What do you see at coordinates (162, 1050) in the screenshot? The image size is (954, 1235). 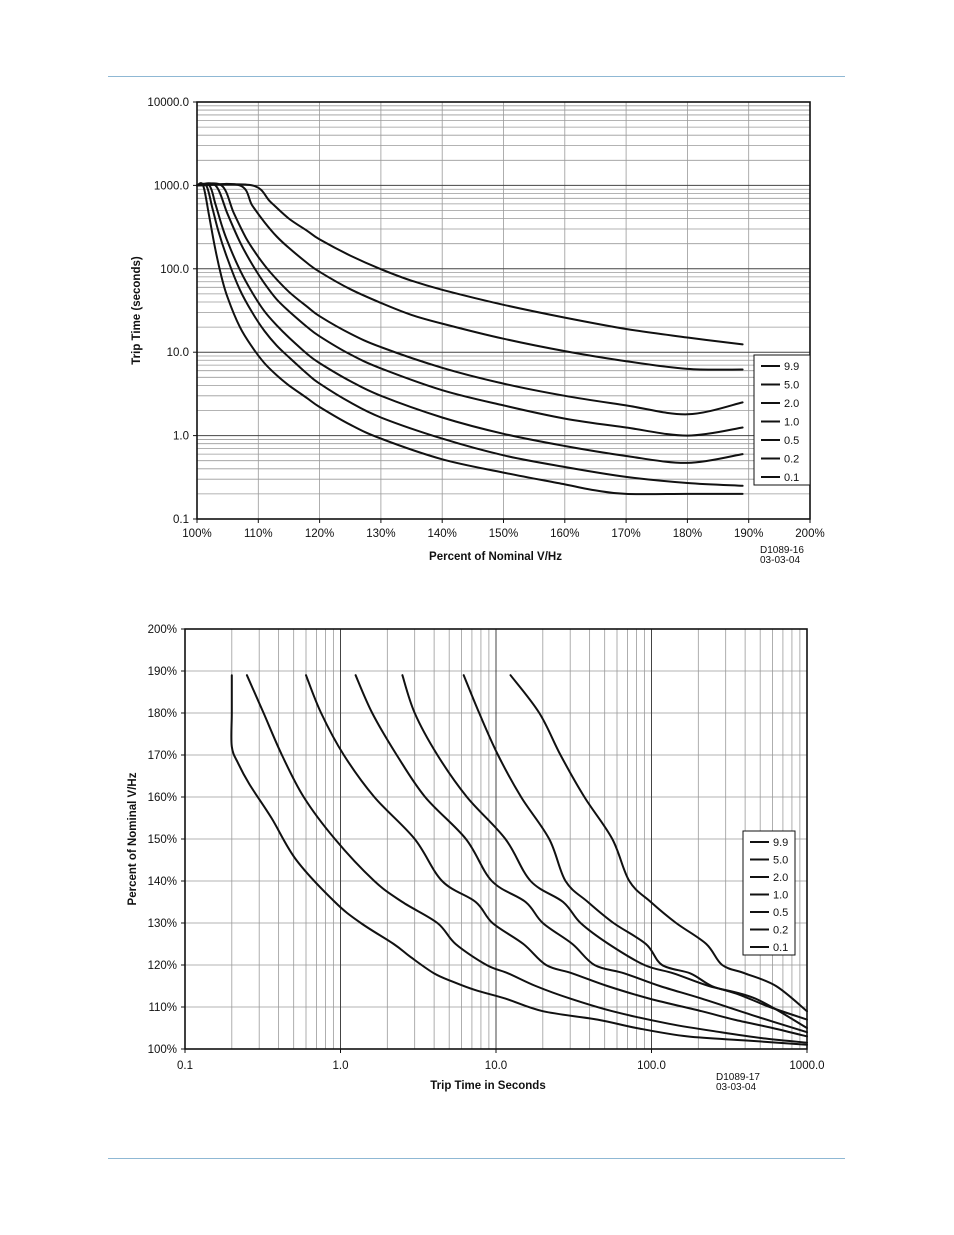 I see `y-tick-label: 100%` at bounding box center [162, 1050].